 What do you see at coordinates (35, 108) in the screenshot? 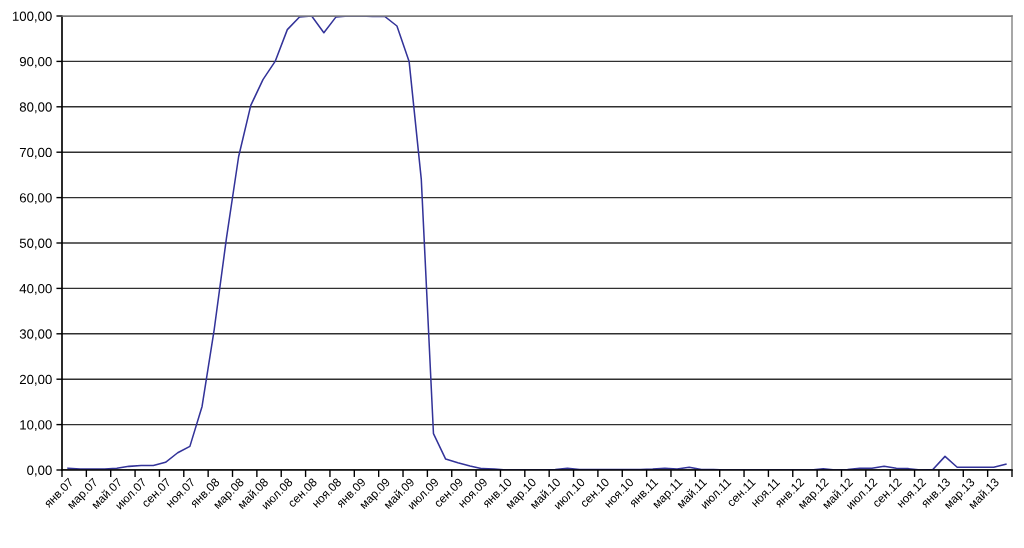
I see `y-tick-label: 80,00` at bounding box center [35, 108].